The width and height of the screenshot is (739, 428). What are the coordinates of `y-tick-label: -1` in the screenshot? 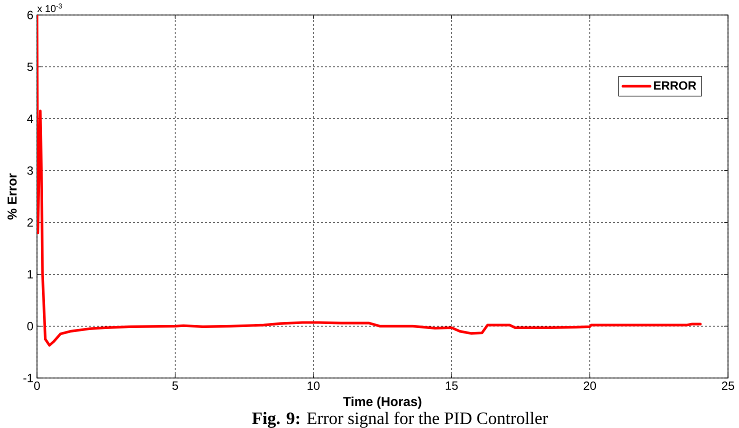 It's located at (28, 378).